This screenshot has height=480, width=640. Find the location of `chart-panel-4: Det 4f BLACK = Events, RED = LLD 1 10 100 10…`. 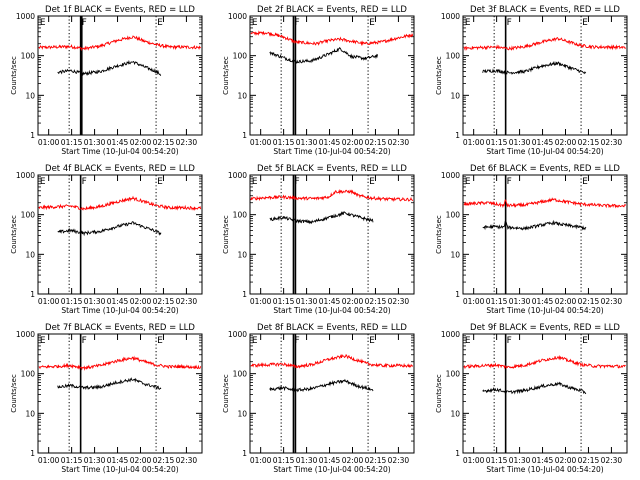

chart-panel-4: Det 4f BLACK = Events, RED = LLD 1 10 100 10… is located at coordinates (106, 239).